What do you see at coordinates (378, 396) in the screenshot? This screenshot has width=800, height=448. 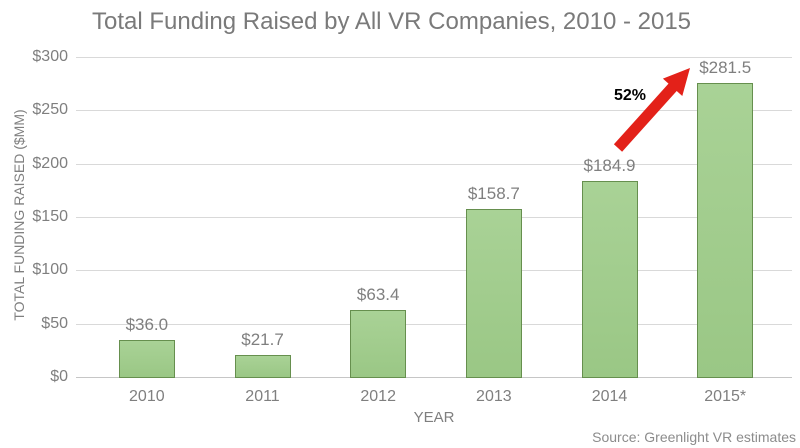 I see `x-tick-label: 2012` at bounding box center [378, 396].